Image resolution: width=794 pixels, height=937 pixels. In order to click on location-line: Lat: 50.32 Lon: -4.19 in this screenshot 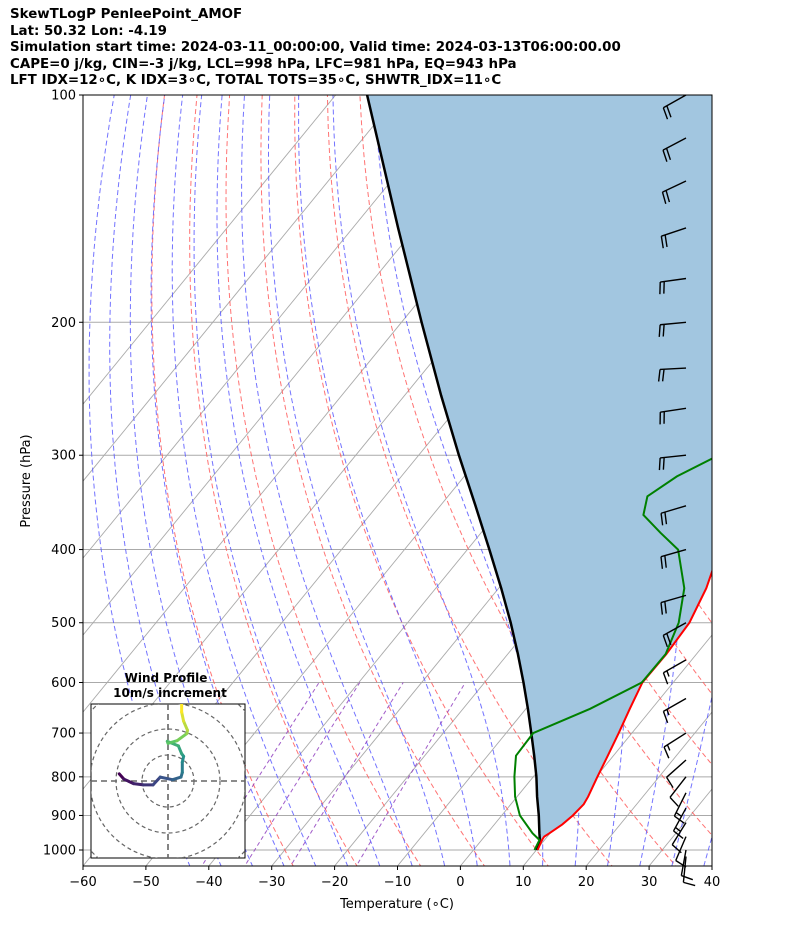, I will do `click(88, 31)`.